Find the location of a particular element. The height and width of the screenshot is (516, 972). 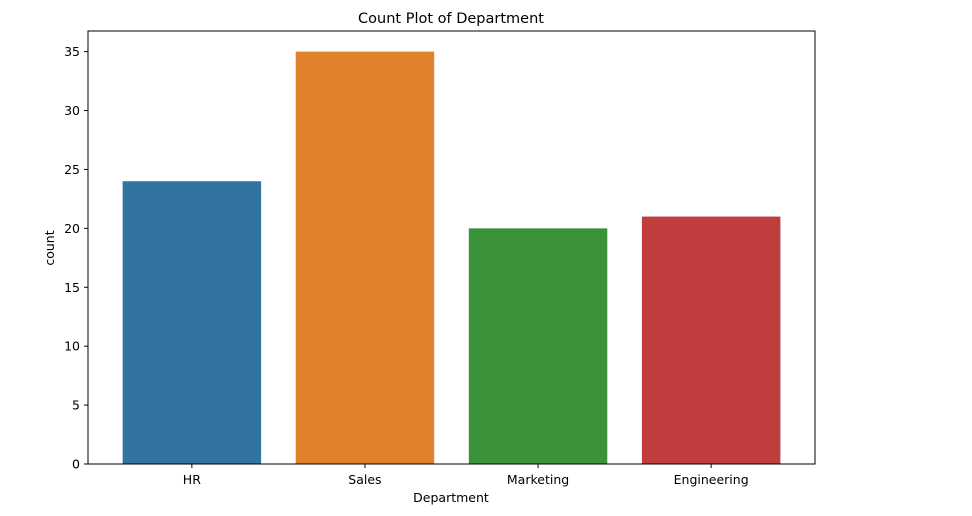

y-tick-label: 20 is located at coordinates (72, 228).